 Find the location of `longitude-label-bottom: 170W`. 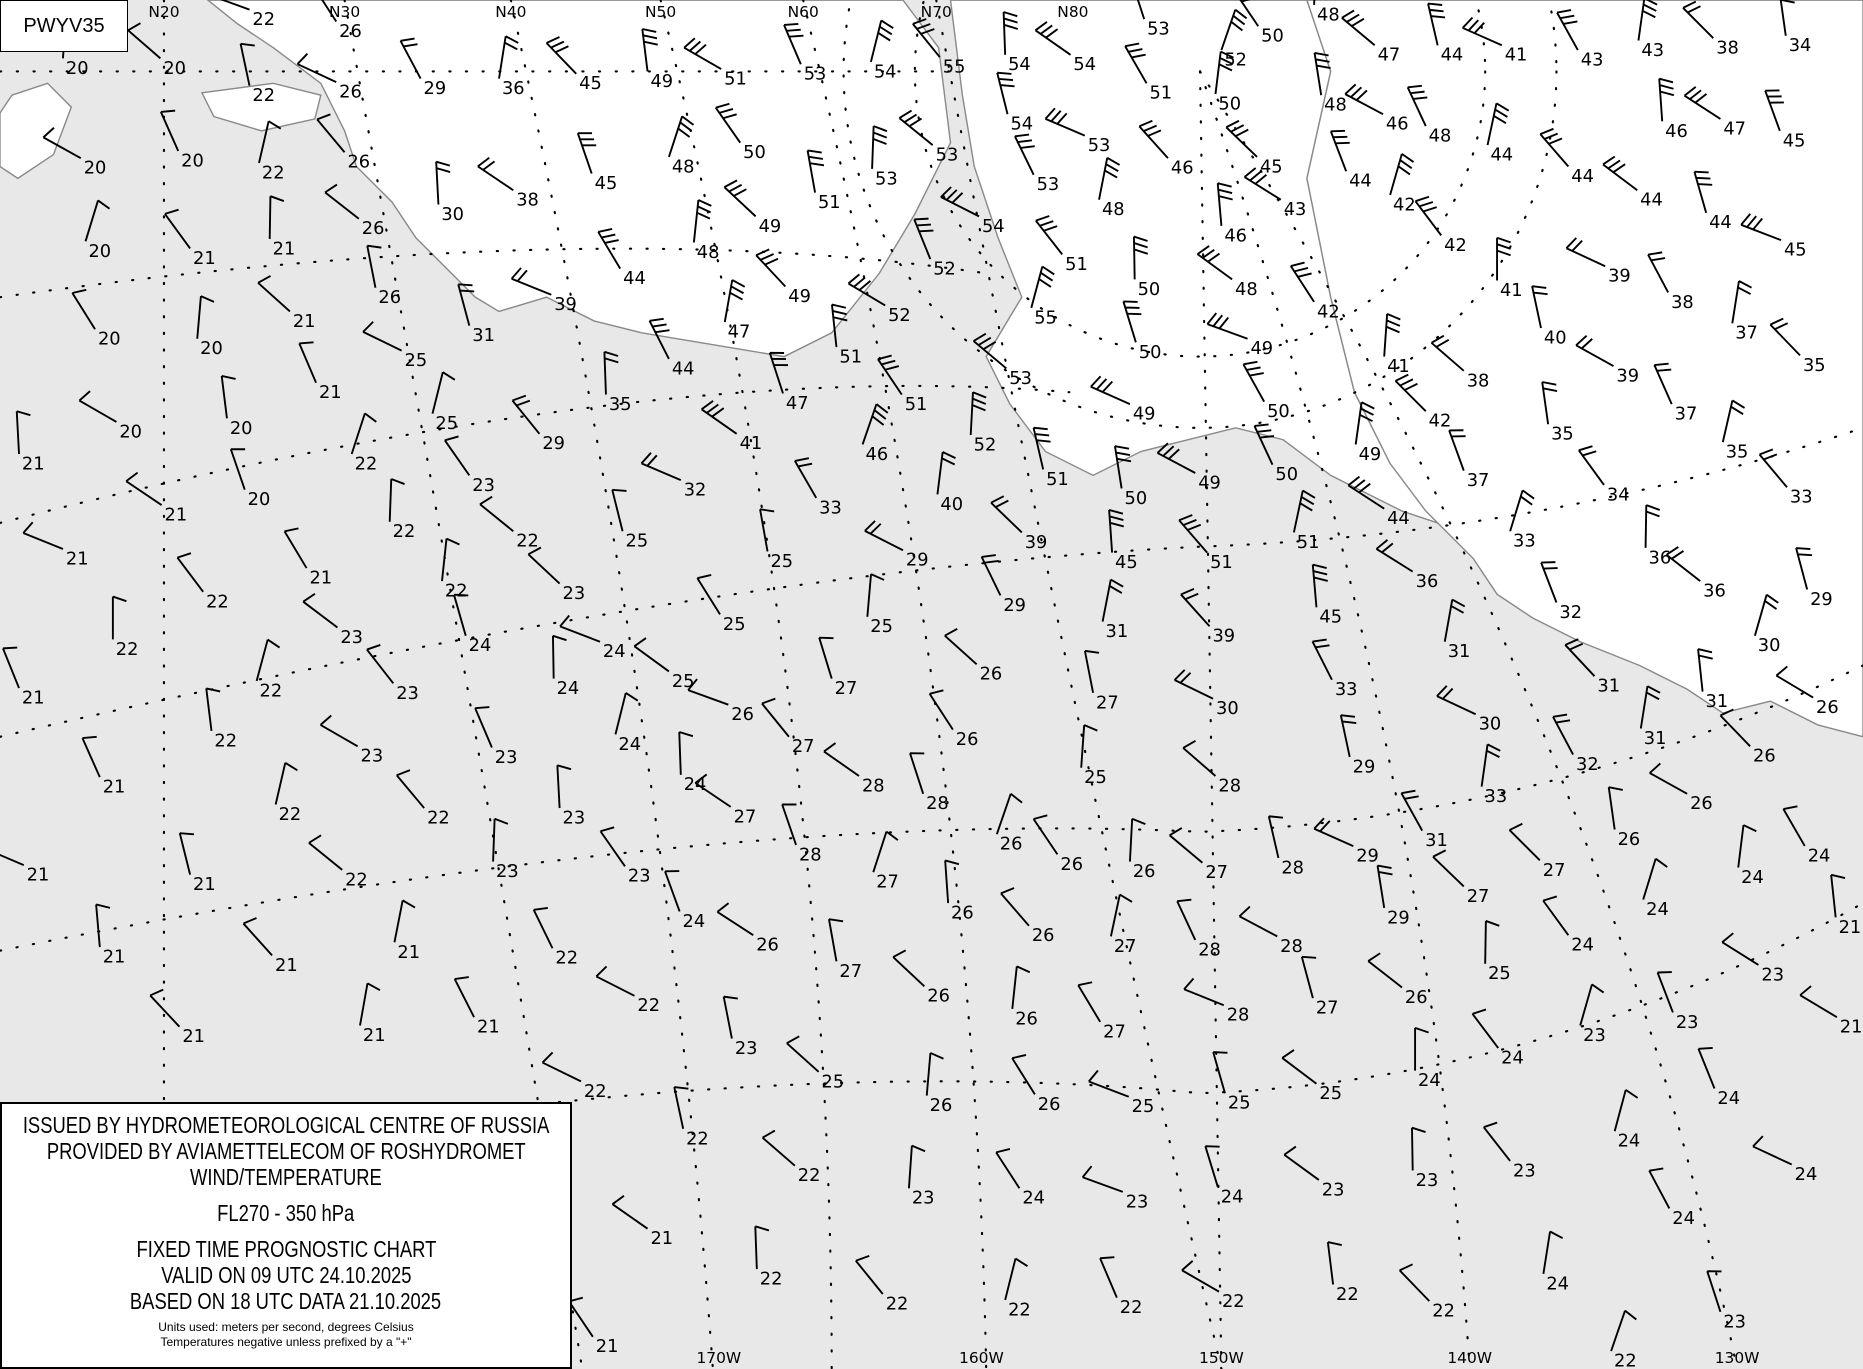

longitude-label-bottom: 170W is located at coordinates (718, 1358).